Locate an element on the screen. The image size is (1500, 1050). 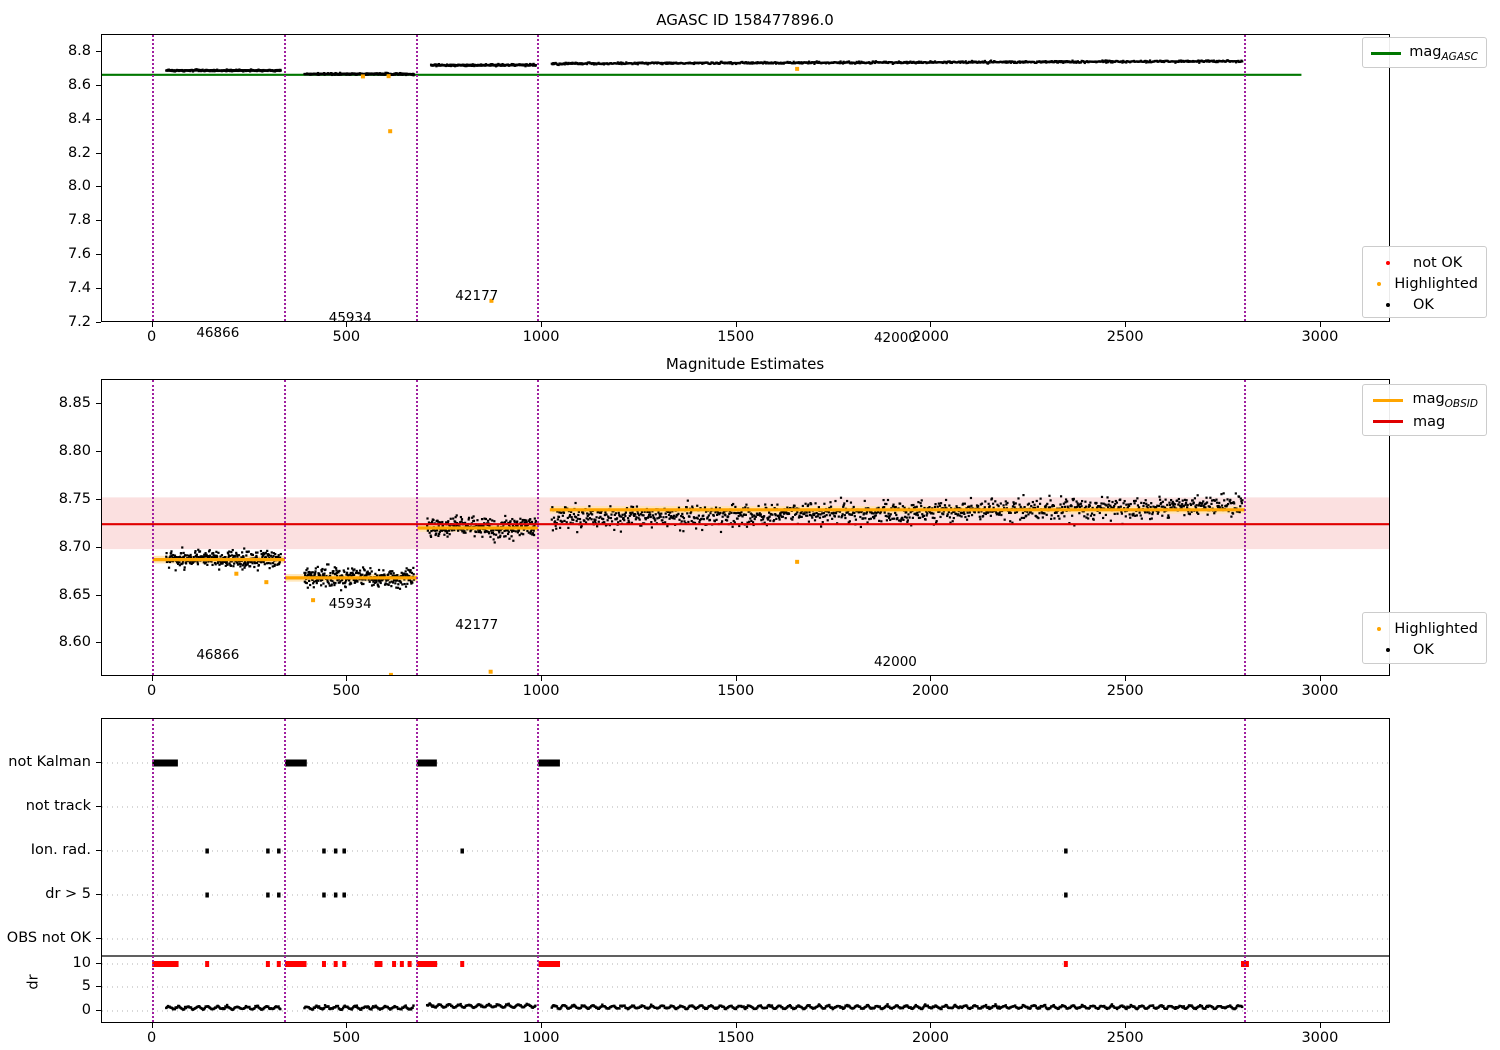
top-panel-legend-points: not OK Highlighted OK is located at coordinates (1424, 282).